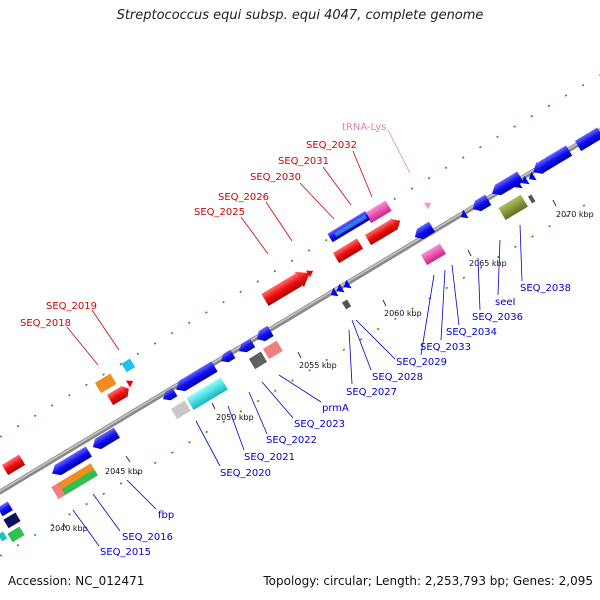 This screenshot has width=600, height=600. What do you see at coordinates (481, 204) in the screenshot?
I see `gene-seq-2036` at bounding box center [481, 204].